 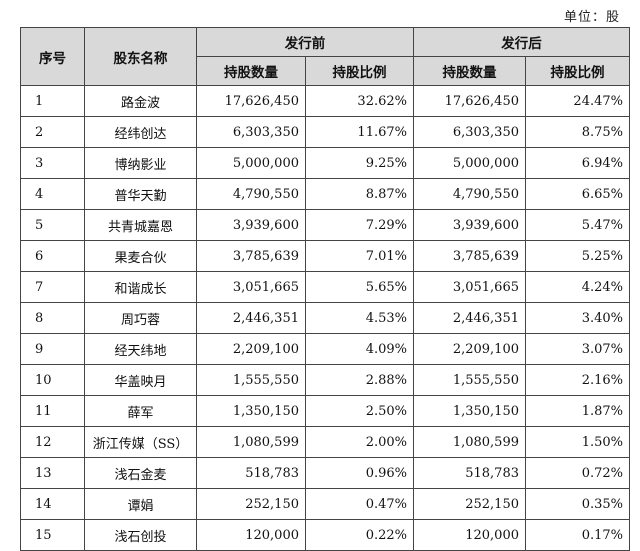 I want to click on cell-index: 8, so click(x=52, y=318).